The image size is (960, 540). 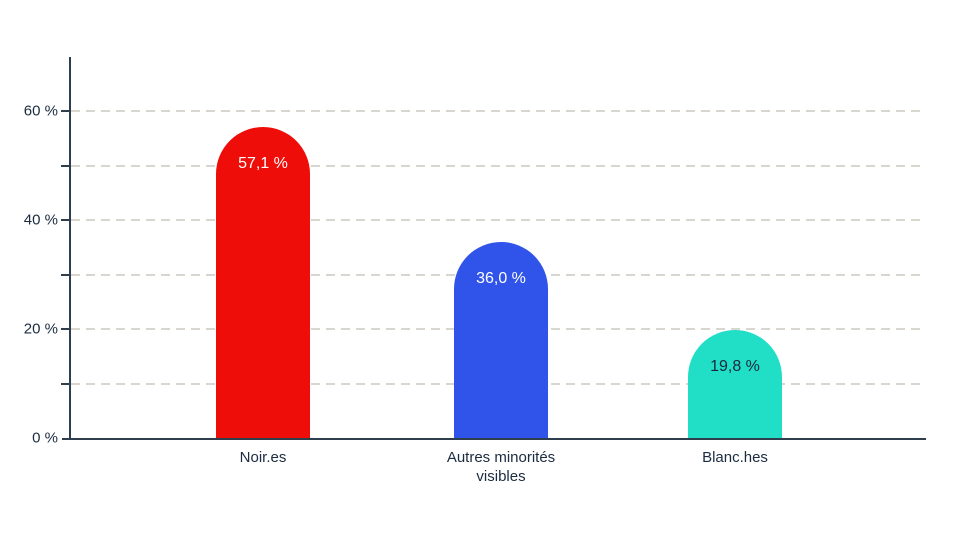 What do you see at coordinates (263, 164) in the screenshot?
I see `bar-value-label: 57,1 %` at bounding box center [263, 164].